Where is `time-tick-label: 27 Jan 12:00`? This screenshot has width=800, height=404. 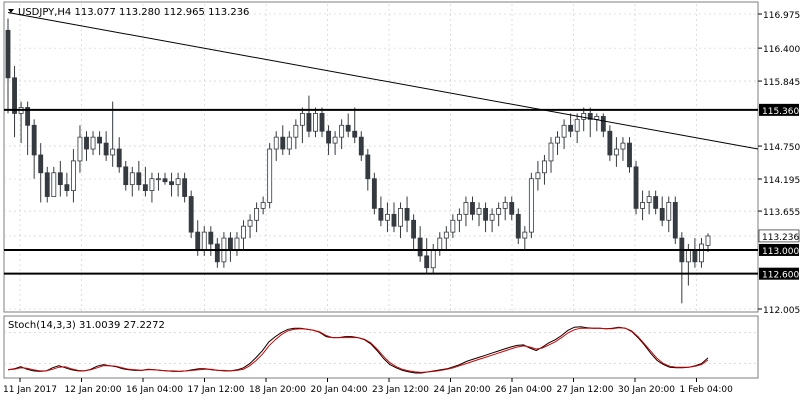 time-tick-label: 27 Jan 12:00 is located at coordinates (585, 390).